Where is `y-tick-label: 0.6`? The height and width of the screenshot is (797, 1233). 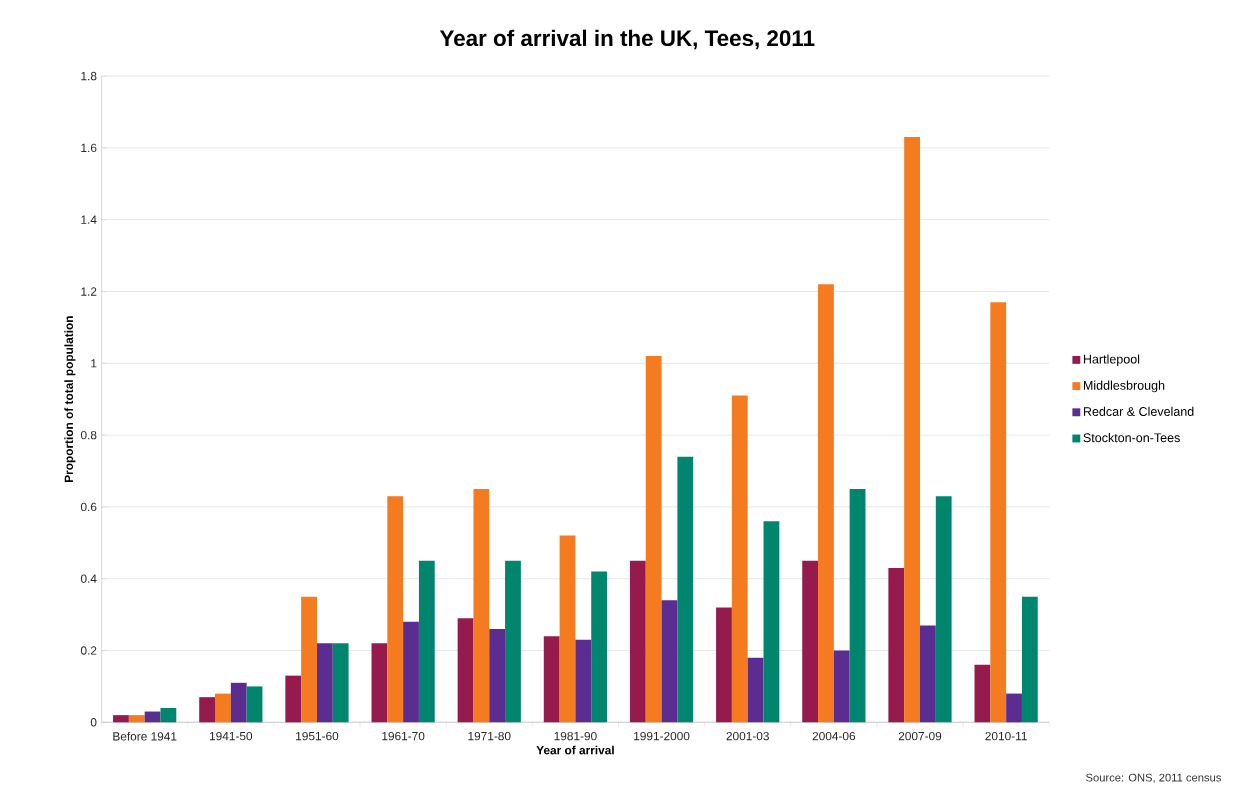
y-tick-label: 0.6 is located at coordinates (88, 506).